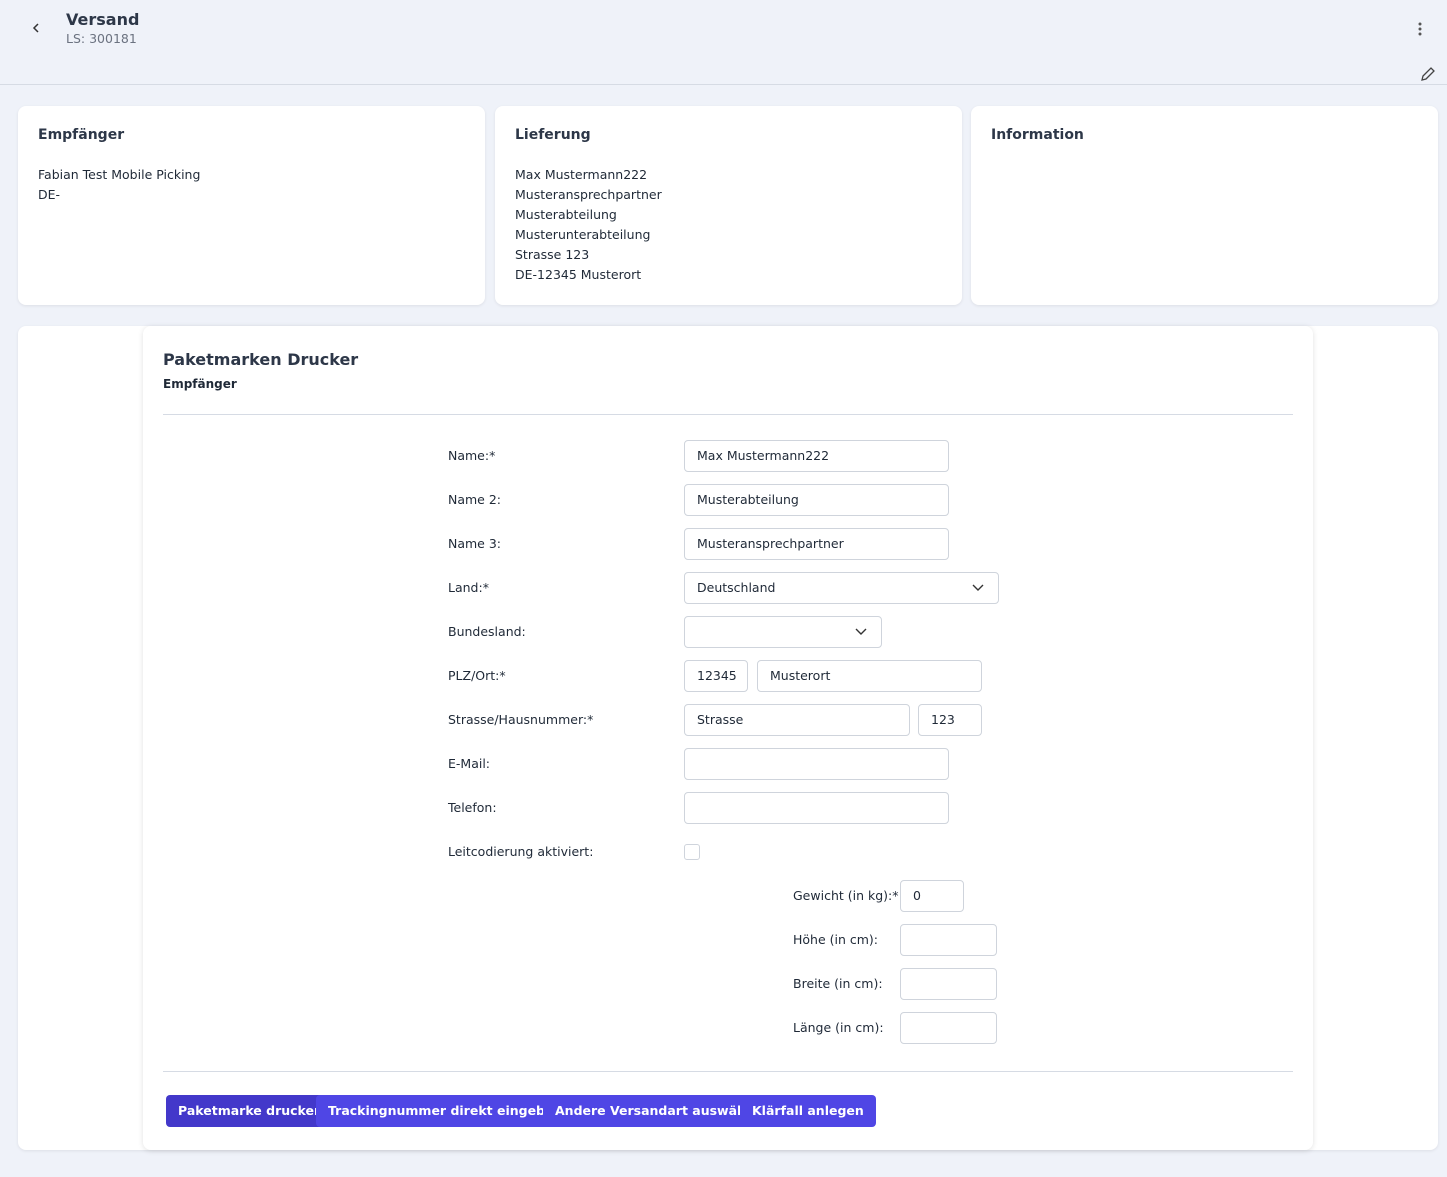 The height and width of the screenshot is (1177, 1447). What do you see at coordinates (49, 194) in the screenshot?
I see `card-line: DE-` at bounding box center [49, 194].